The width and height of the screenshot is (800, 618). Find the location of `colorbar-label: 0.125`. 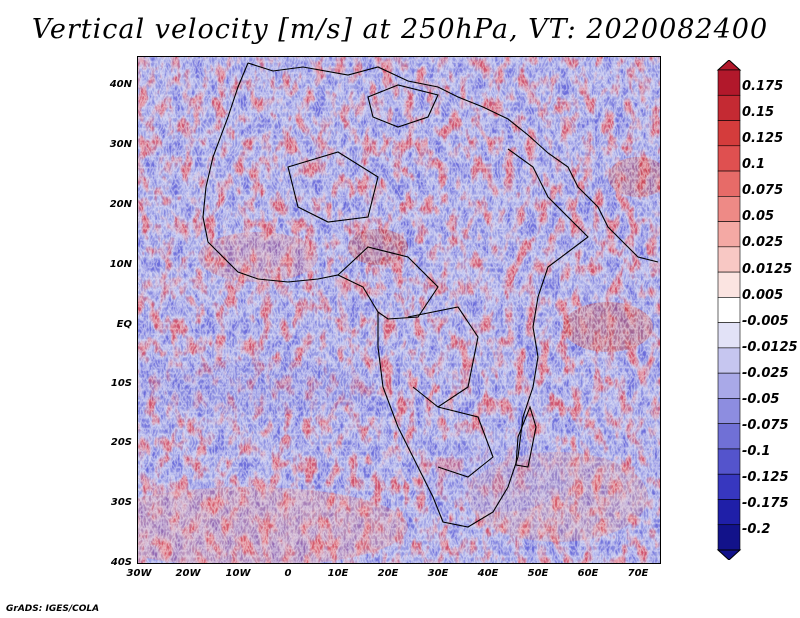

colorbar-label: 0.125 is located at coordinates (763, 138).